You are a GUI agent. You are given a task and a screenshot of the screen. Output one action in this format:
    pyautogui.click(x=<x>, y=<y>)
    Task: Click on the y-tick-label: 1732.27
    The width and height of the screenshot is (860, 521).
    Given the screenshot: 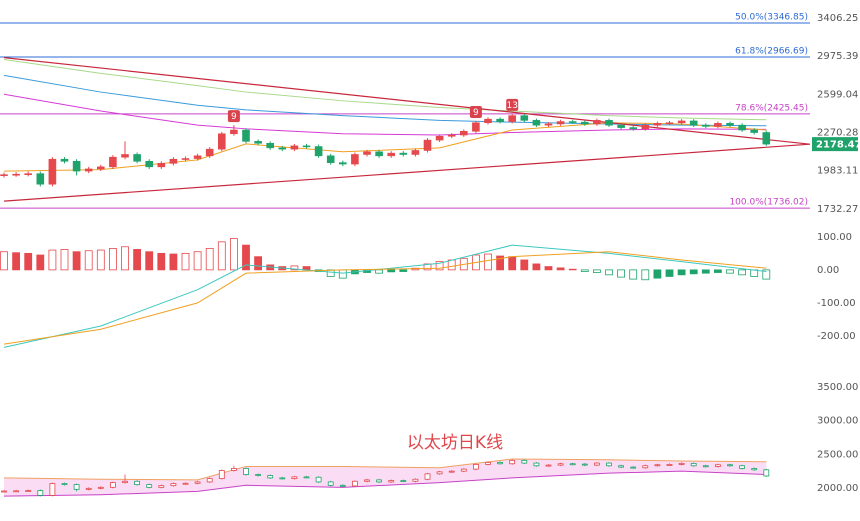 What is the action you would take?
    pyautogui.click(x=837, y=209)
    